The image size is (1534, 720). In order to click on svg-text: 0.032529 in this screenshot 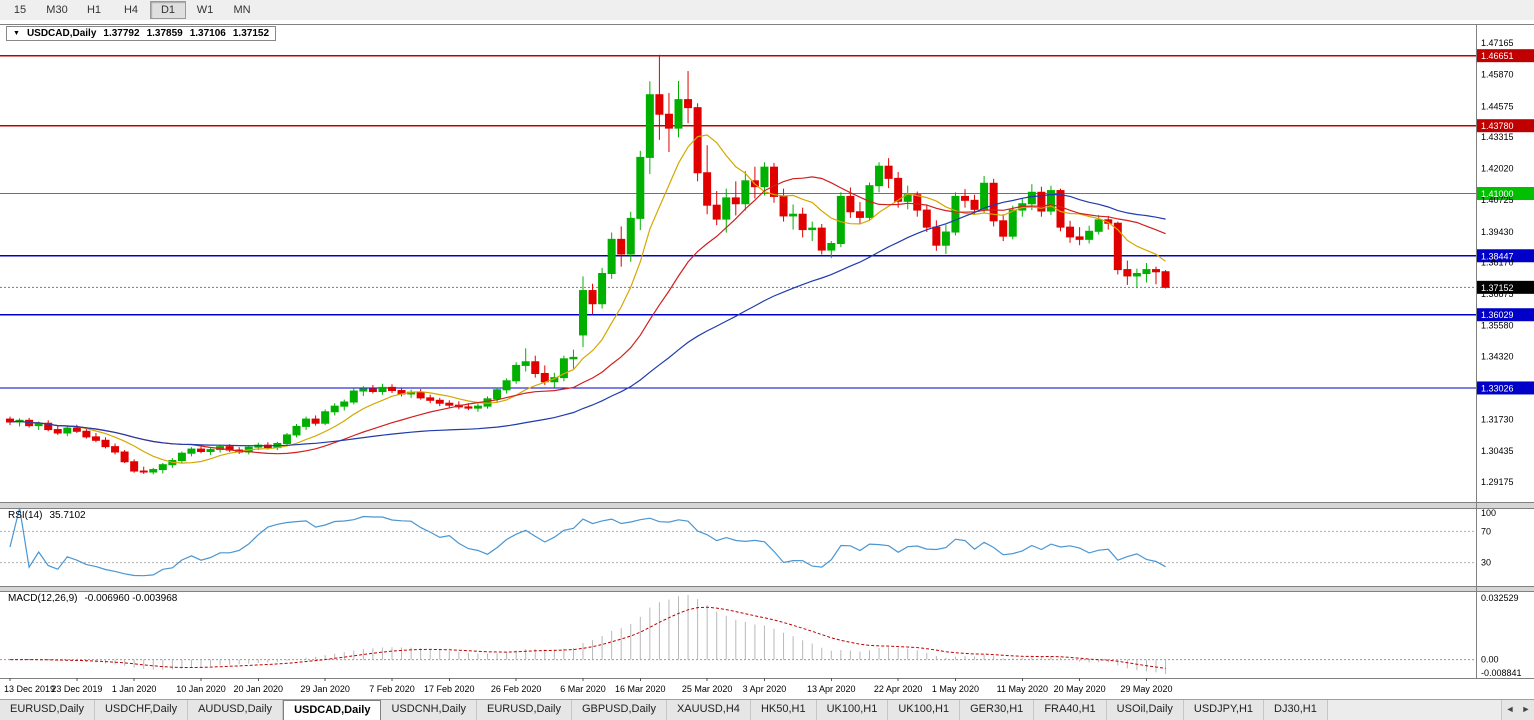, I will do `click(1500, 598)`.